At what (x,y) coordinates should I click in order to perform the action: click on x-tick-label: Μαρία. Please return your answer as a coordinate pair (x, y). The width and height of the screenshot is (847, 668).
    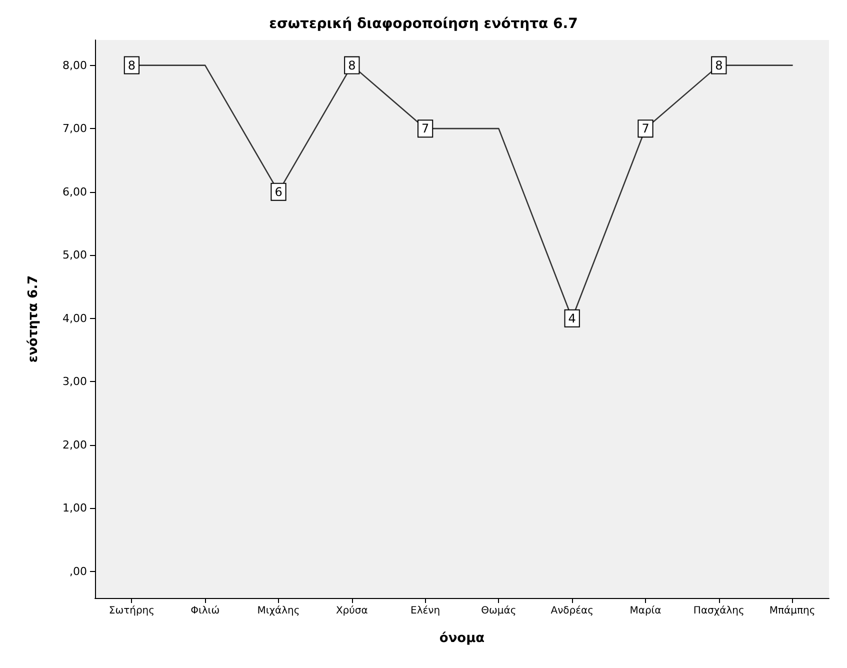
    Looking at the image, I should click on (646, 611).